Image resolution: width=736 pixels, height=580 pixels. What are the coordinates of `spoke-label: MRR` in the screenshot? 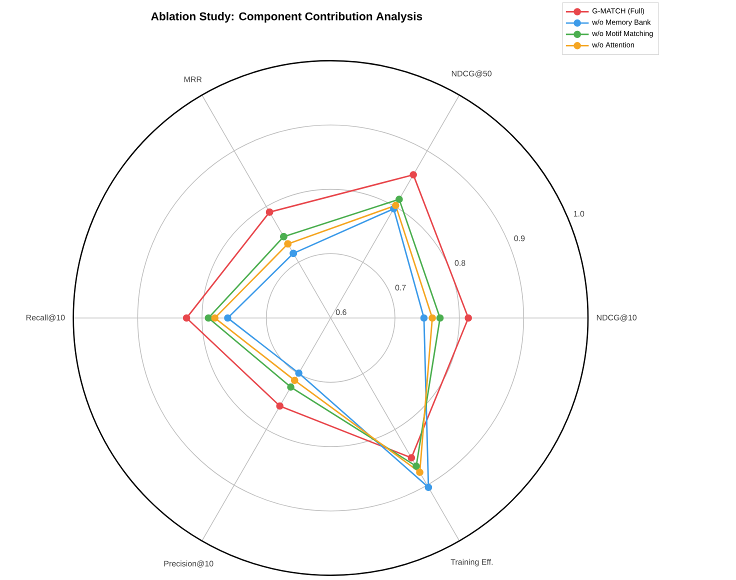 It's located at (193, 79).